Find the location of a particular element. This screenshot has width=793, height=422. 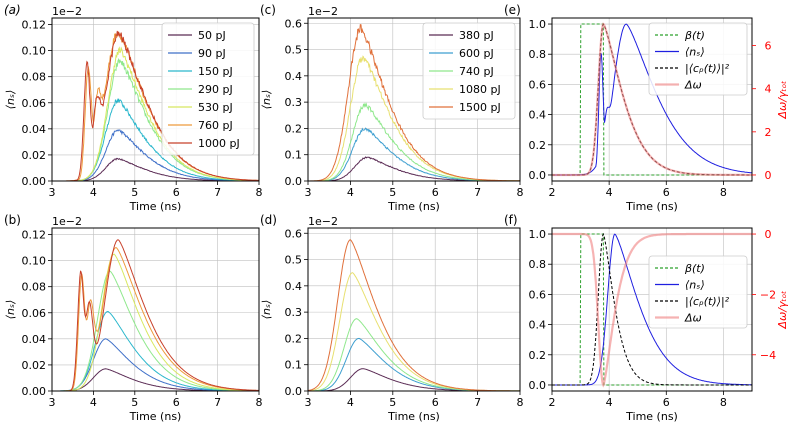

axes-frame-d is located at coordinates (414, 309).